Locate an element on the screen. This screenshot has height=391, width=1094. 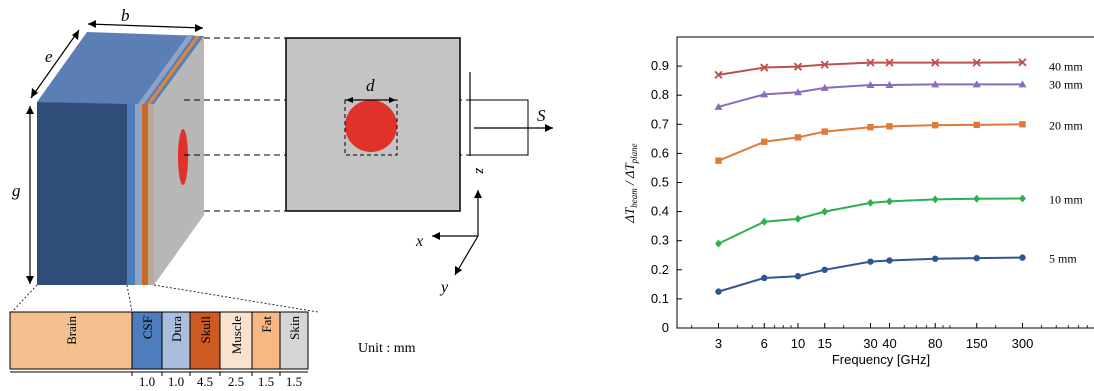
tissue-block: b e g is located at coordinates (108, 145).